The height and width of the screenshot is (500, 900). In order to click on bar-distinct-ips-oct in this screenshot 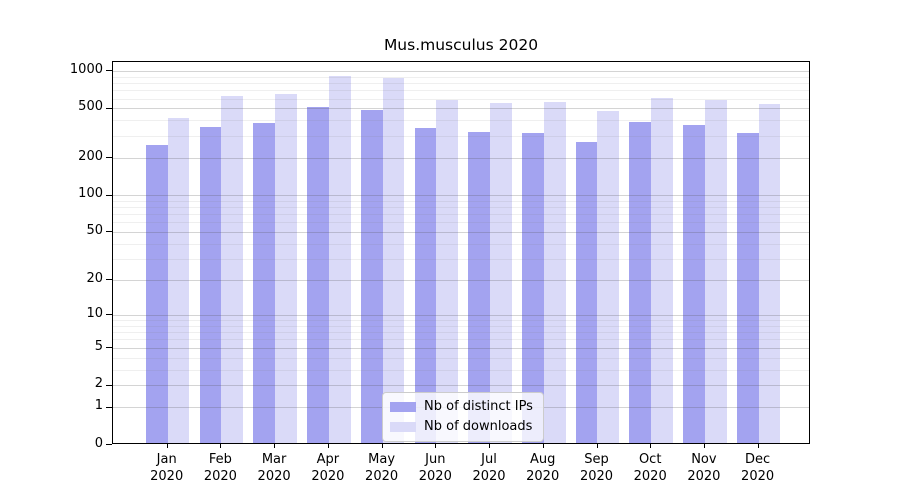, I will do `click(640, 282)`.